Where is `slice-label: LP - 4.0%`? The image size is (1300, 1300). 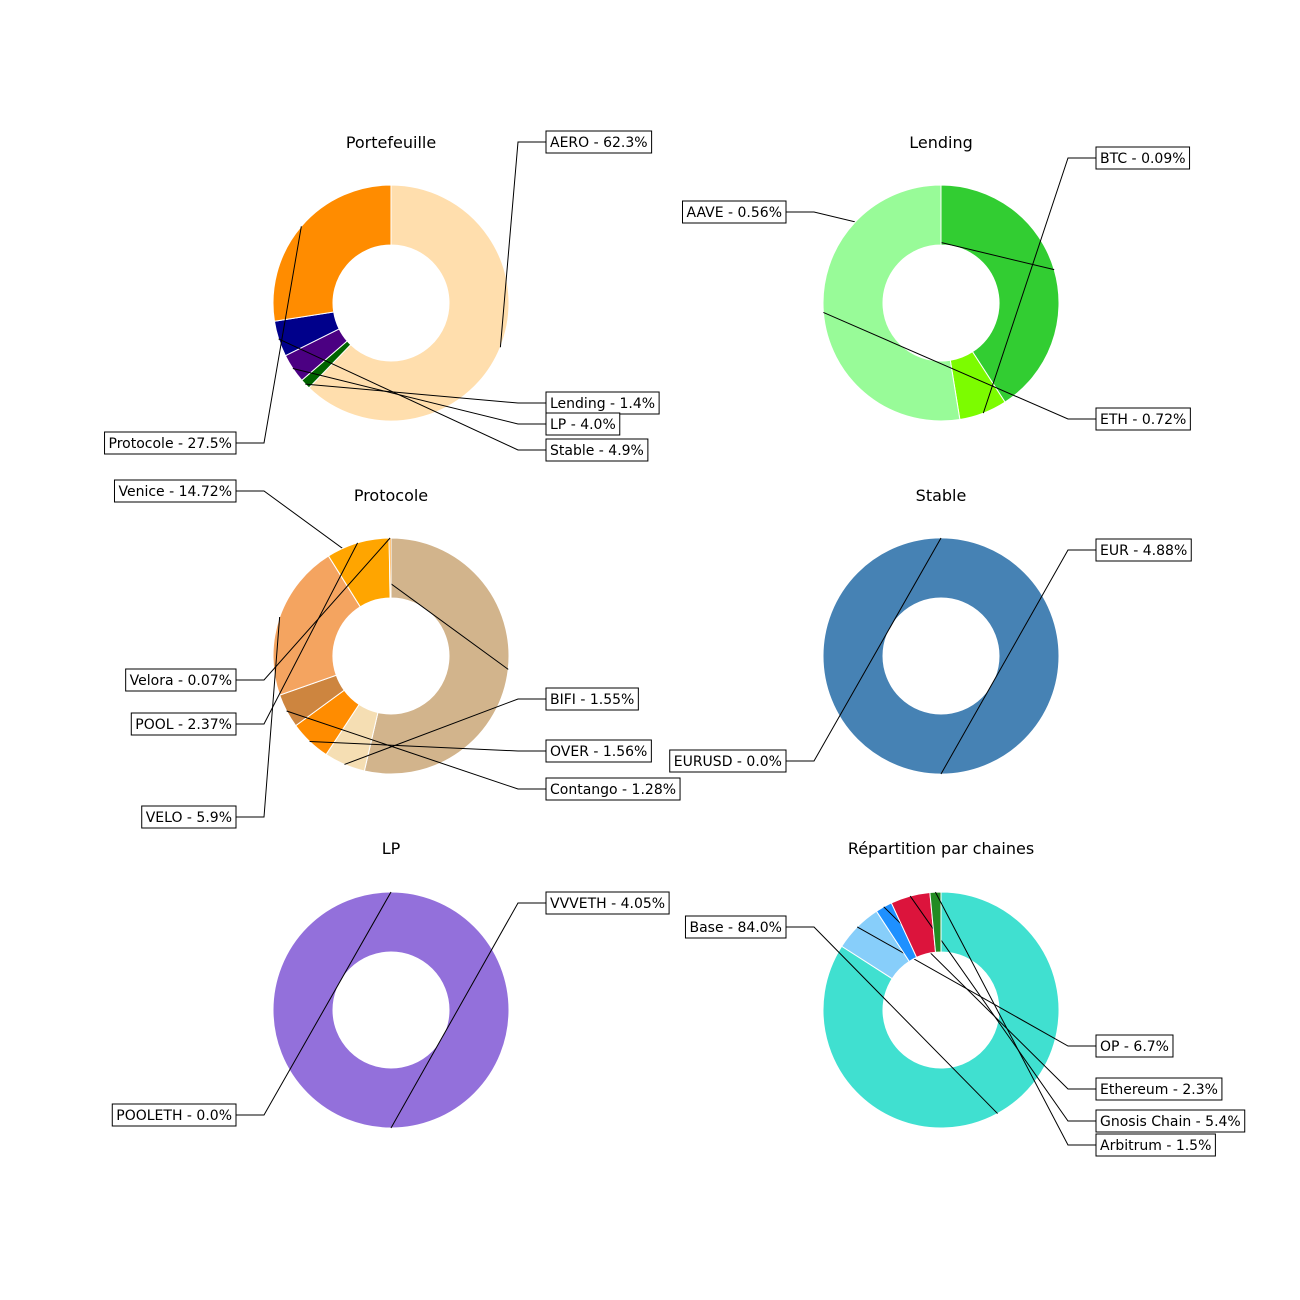
slice-label: LP - 4.0% is located at coordinates (583, 425).